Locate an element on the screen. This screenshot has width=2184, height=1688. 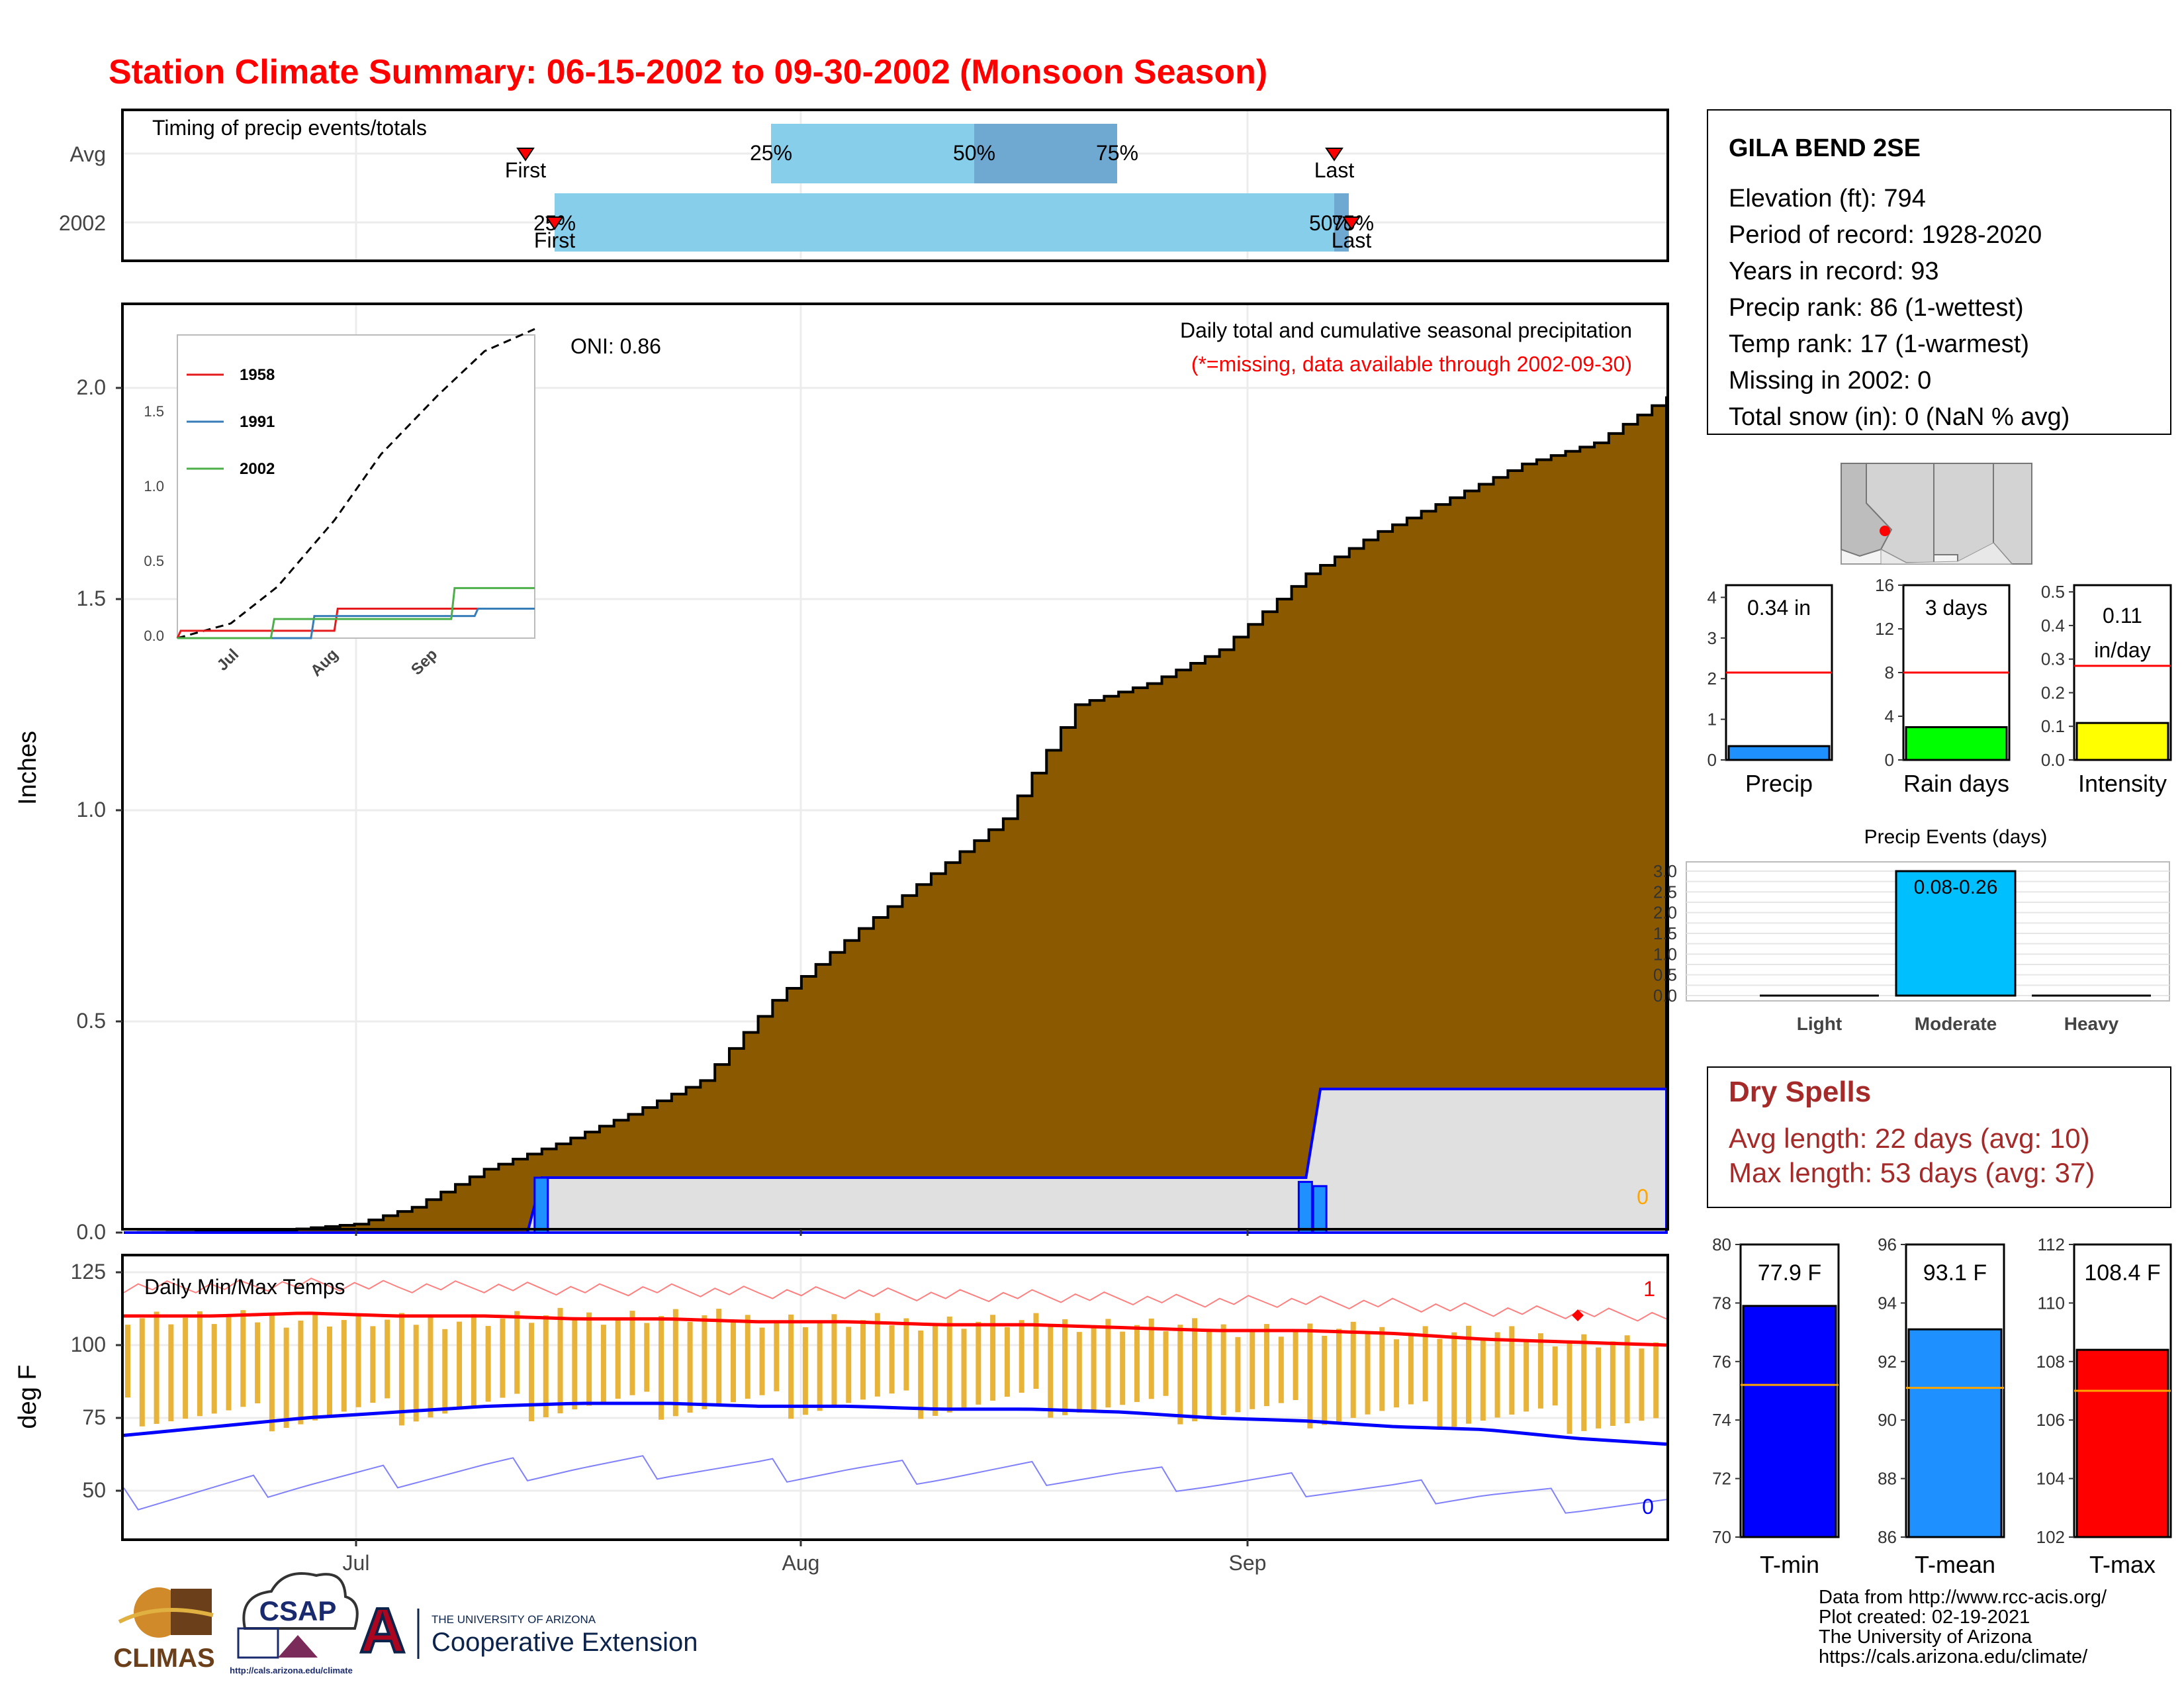
temp-y-tick: 110 is located at coordinates (2051, 1303).